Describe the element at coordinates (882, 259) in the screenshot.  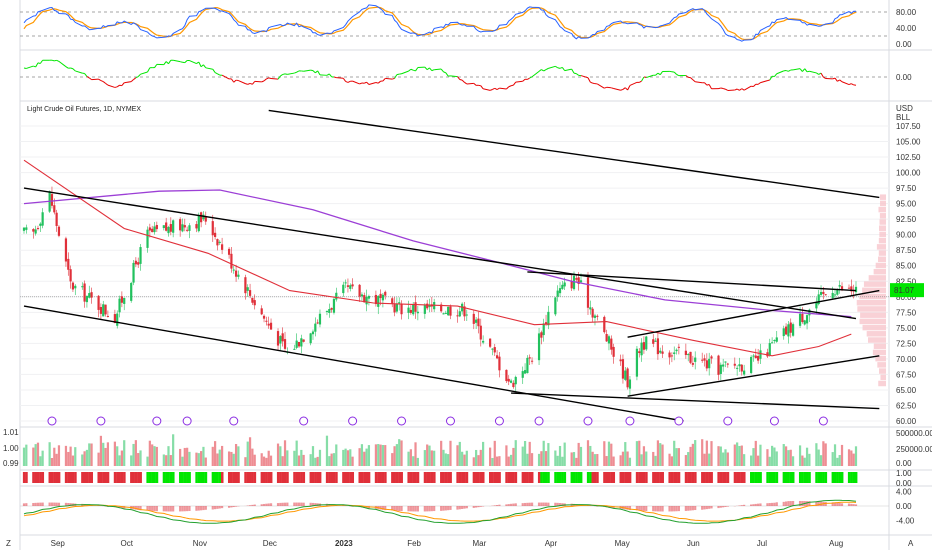
I see `volume-profile-bar` at that location.